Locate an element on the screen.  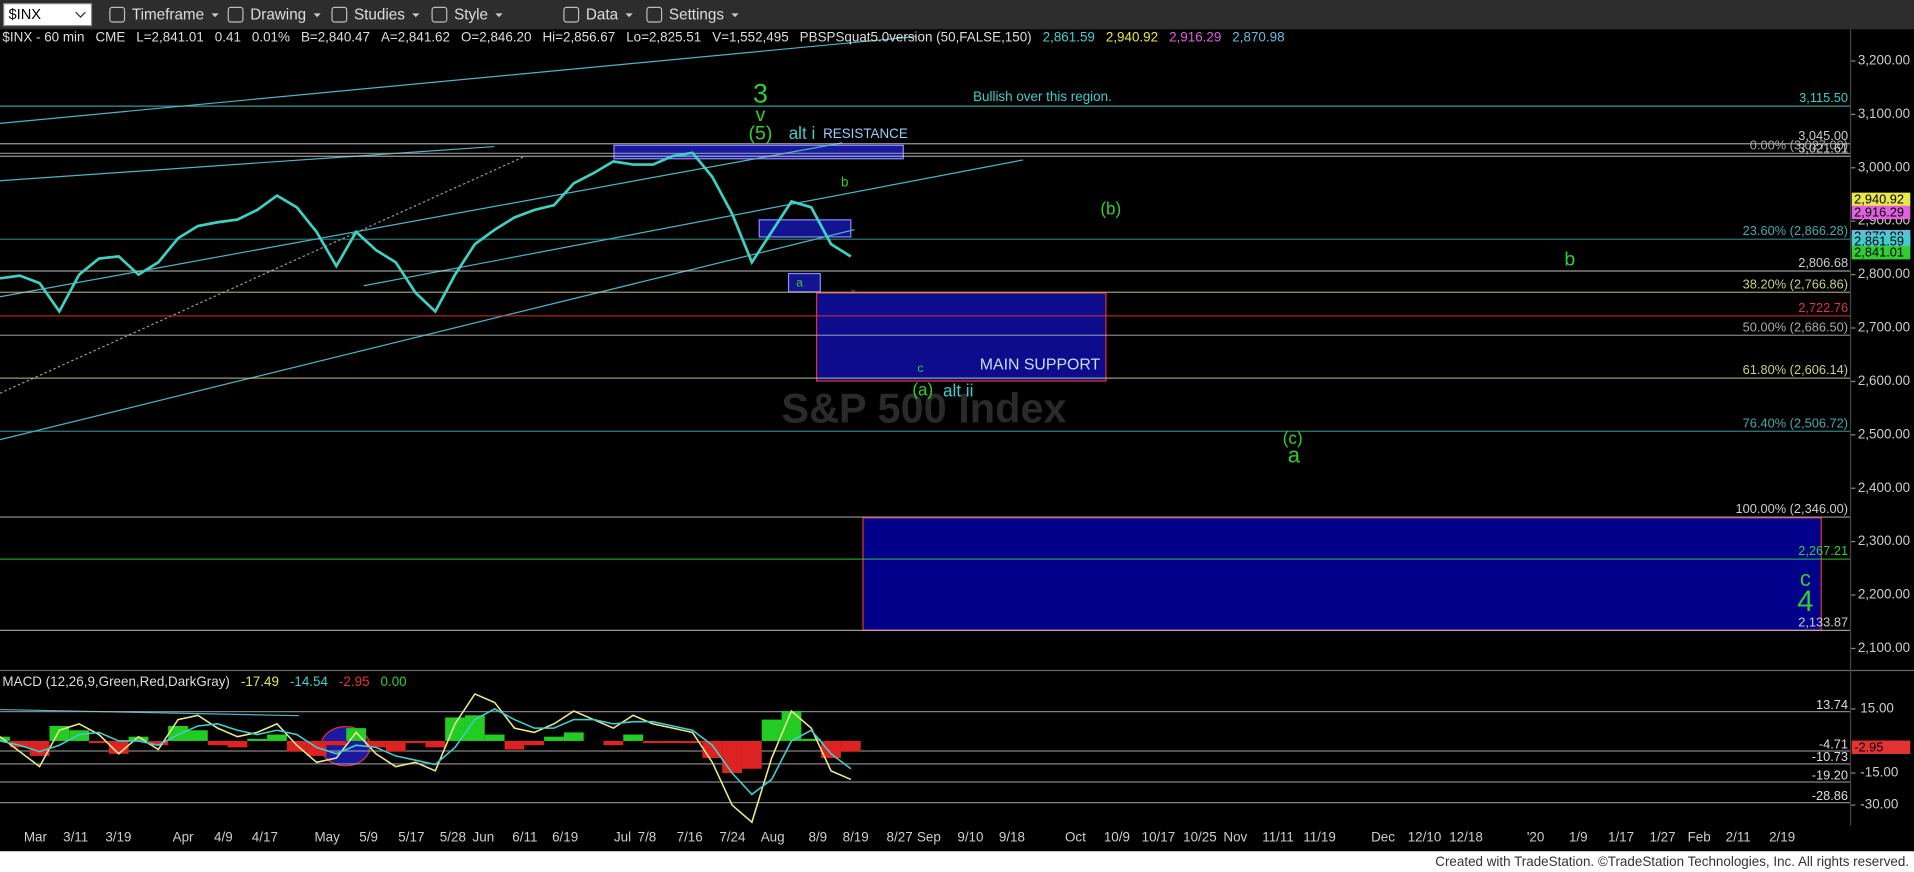
toolbar-button: Settings is located at coordinates (696, 14).